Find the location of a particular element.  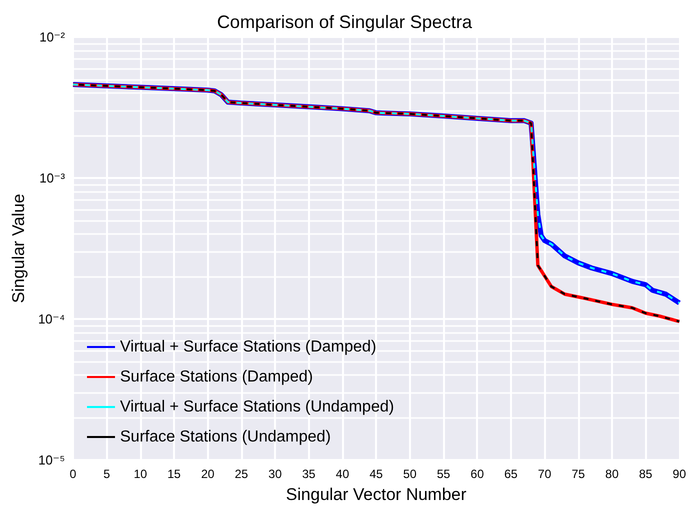

legend-label: Virtual + Surface Stations (Undamped) is located at coordinates (257, 407).